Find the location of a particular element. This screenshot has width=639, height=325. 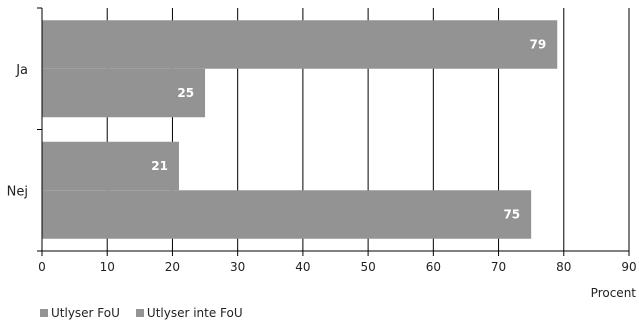

x-tick-label-0: 0 is located at coordinates (42, 267).